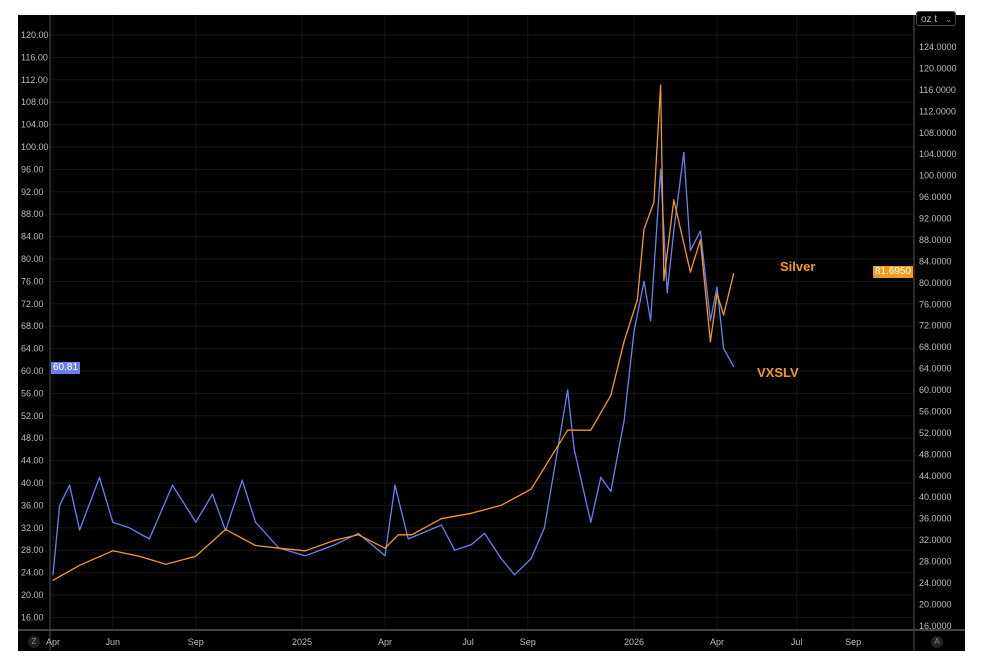  What do you see at coordinates (935, 326) in the screenshot?
I see `right-tick-label: 72.0000` at bounding box center [935, 326].